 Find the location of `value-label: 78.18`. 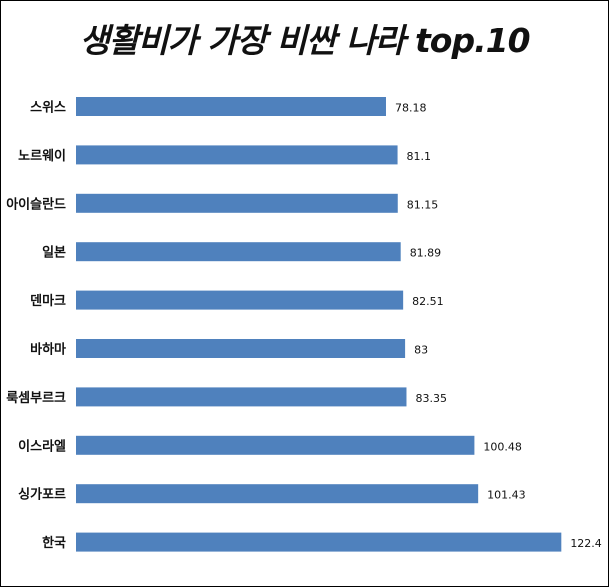

value-label: 78.18 is located at coordinates (411, 108).